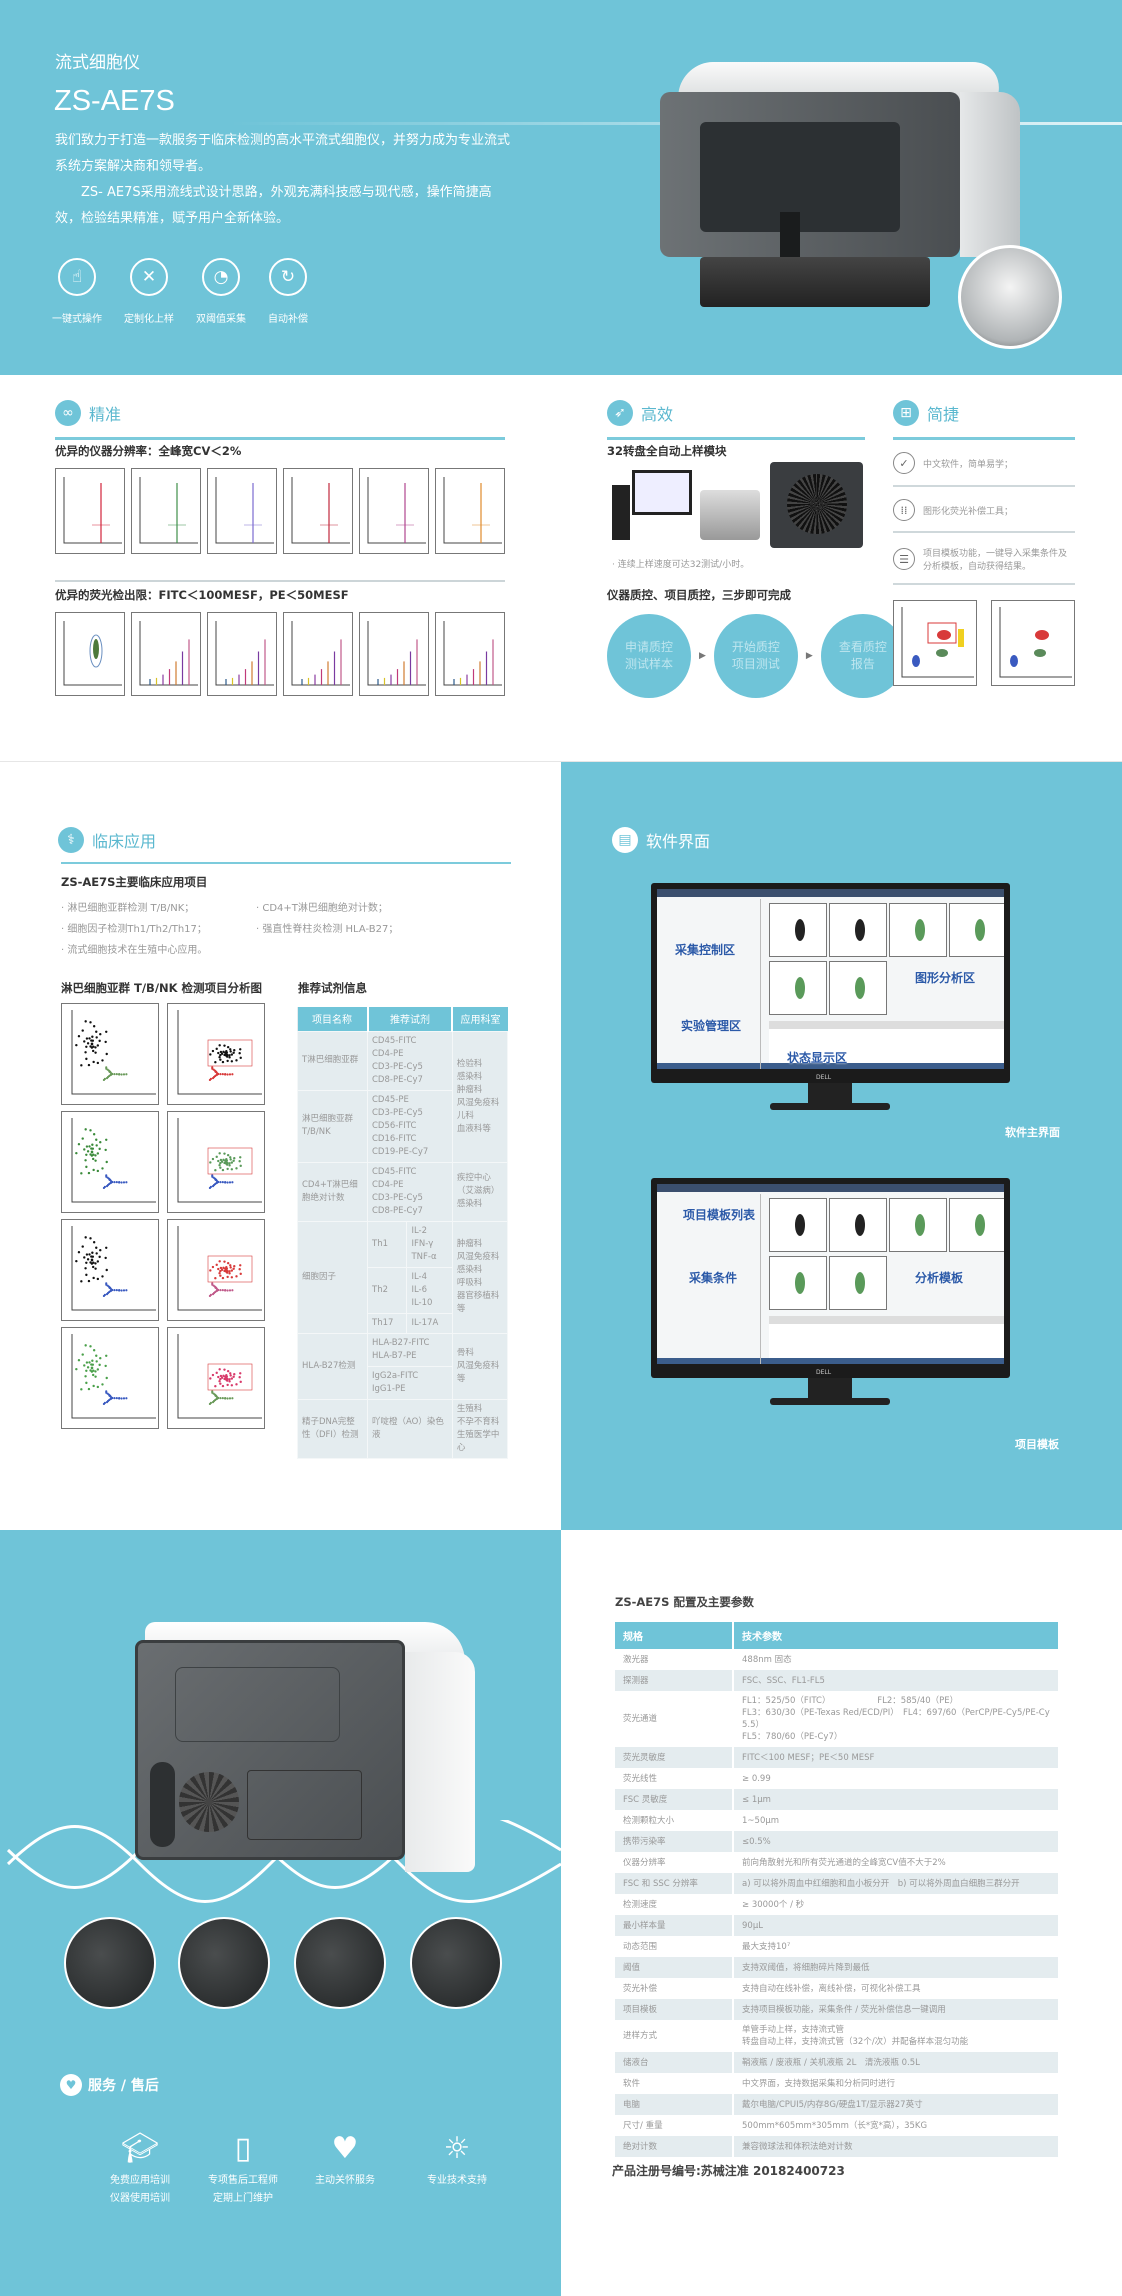 This screenshot has height=2296, width=1122. I want to click on registration-number: 产品注册号编号:苏械注准 20182400723, so click(728, 2171).